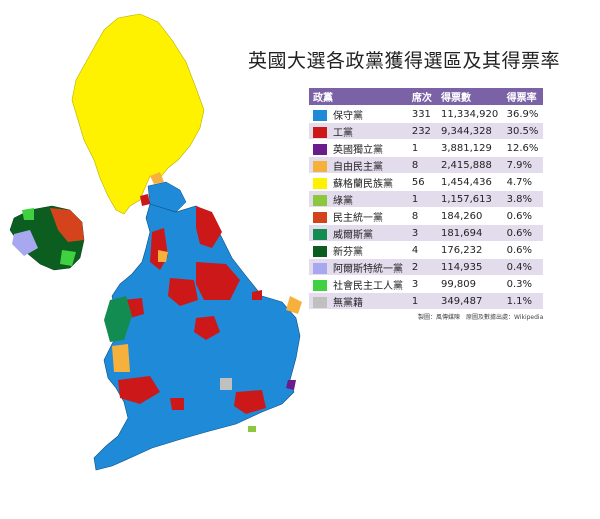 The image size is (600, 519). I want to click on header-votes: 得票數, so click(469, 97).